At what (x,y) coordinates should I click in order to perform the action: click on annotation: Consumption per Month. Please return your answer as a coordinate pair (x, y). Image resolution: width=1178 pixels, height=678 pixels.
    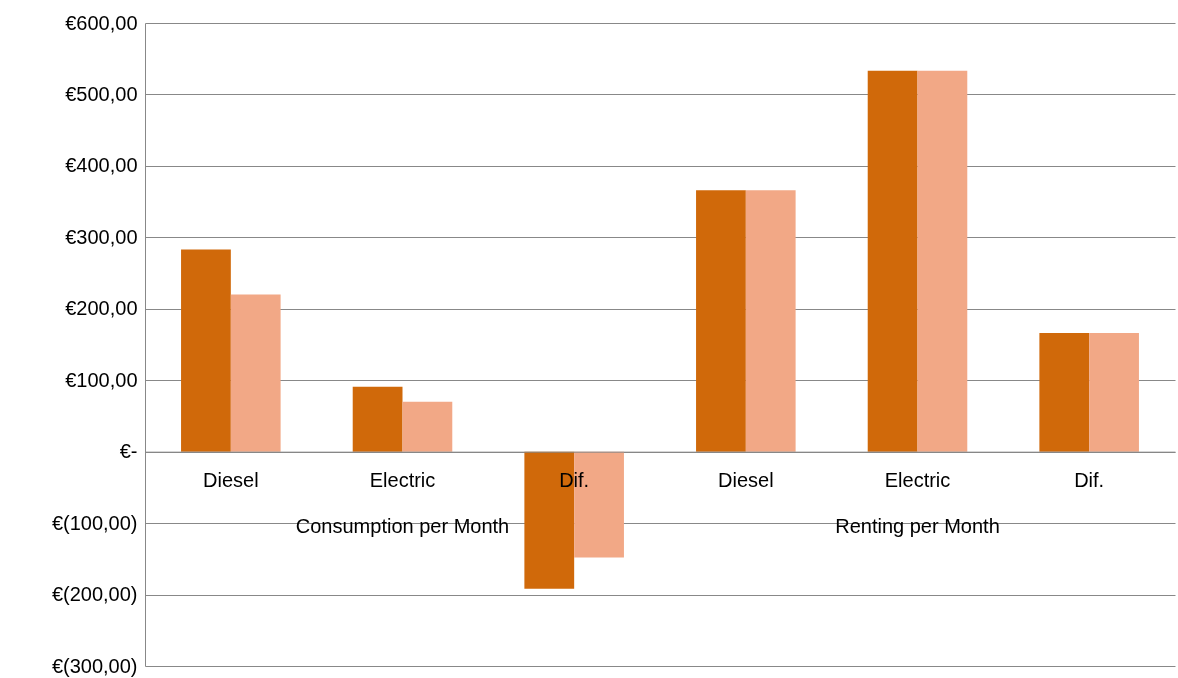
    Looking at the image, I should click on (402, 525).